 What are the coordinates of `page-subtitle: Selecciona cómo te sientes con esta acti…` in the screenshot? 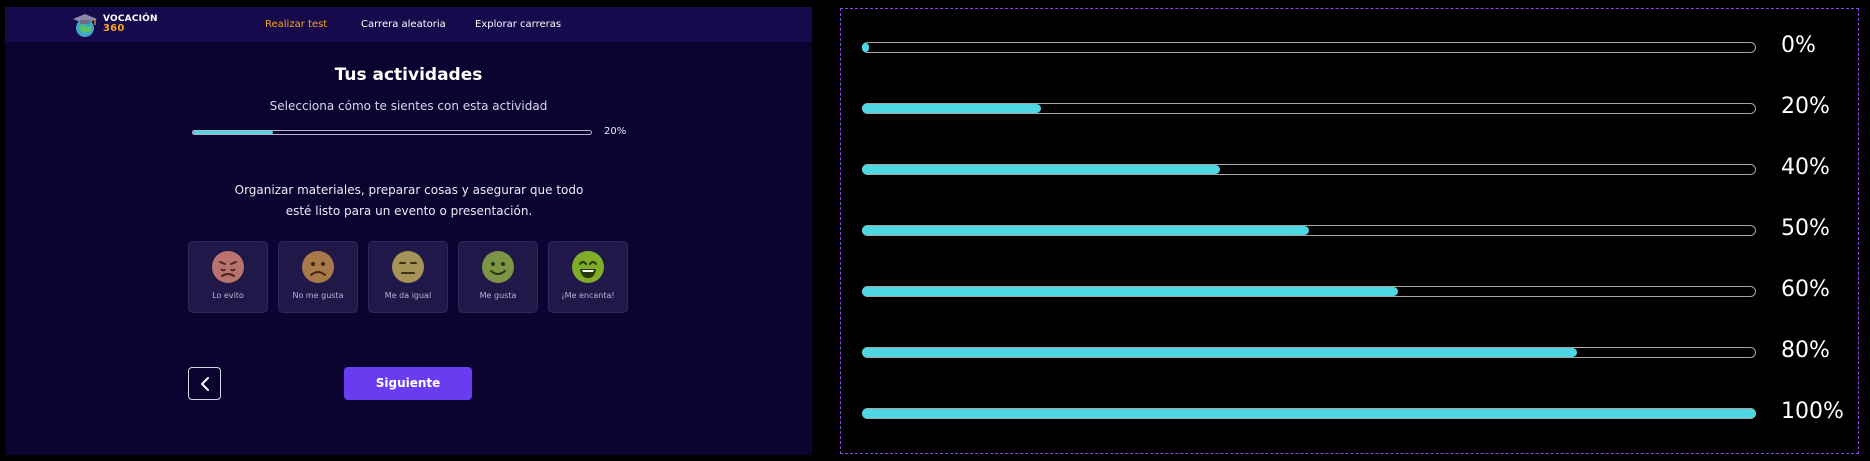 It's located at (408, 106).